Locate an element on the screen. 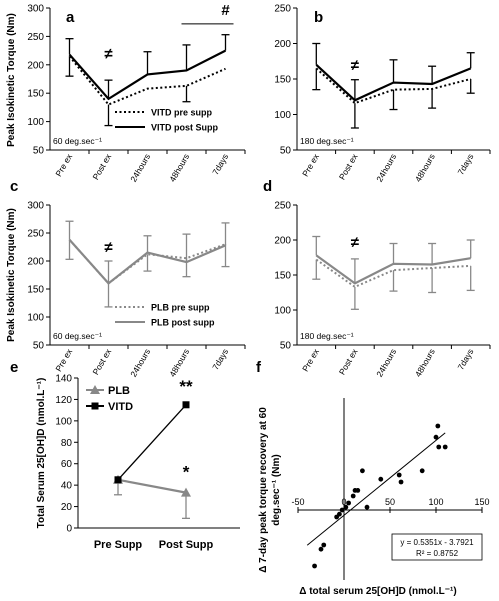 The height and width of the screenshot is (601, 499). e-legend-label: VITD is located at coordinates (120, 407).